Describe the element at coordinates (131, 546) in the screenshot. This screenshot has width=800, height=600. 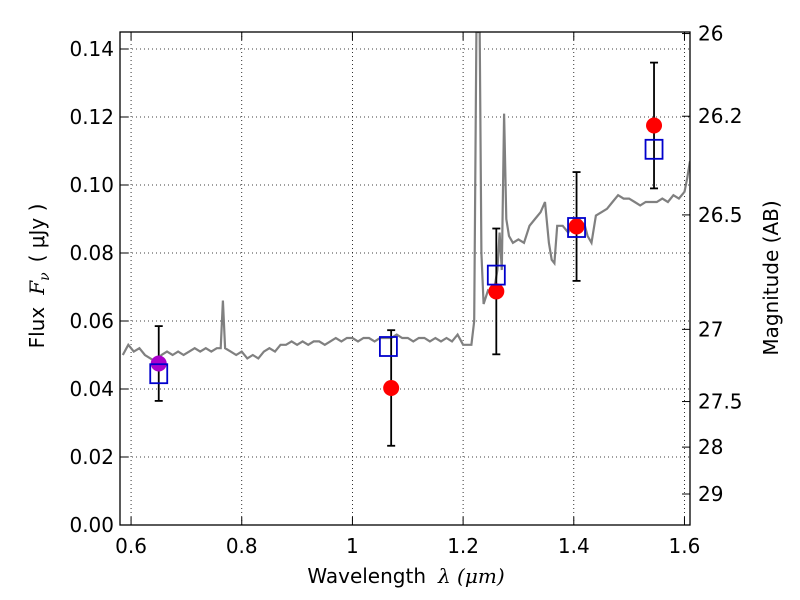
I see `x-tick-label: 0.6` at that location.